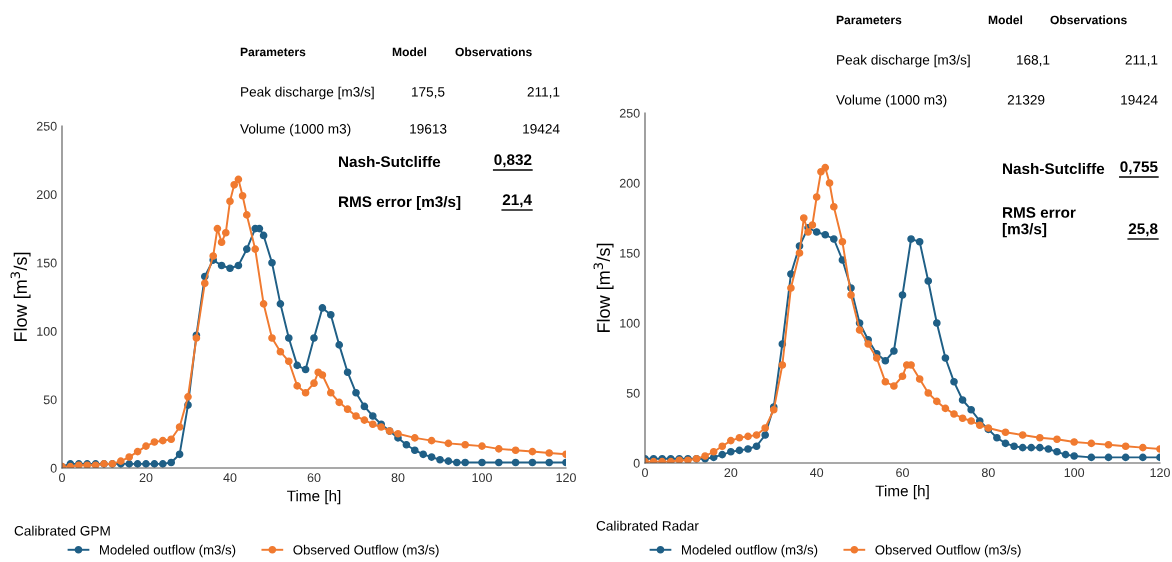 Image resolution: width=1172 pixels, height=562 pixels. I want to click on annotation: 0,832, so click(513, 161).